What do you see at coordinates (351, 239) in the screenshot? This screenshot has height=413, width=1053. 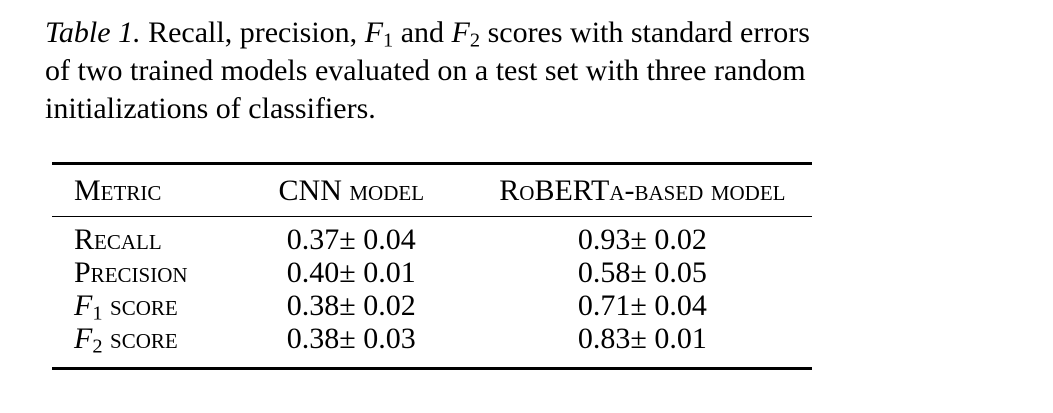 I see `value-cell-cnn: 0.37± 0.04` at bounding box center [351, 239].